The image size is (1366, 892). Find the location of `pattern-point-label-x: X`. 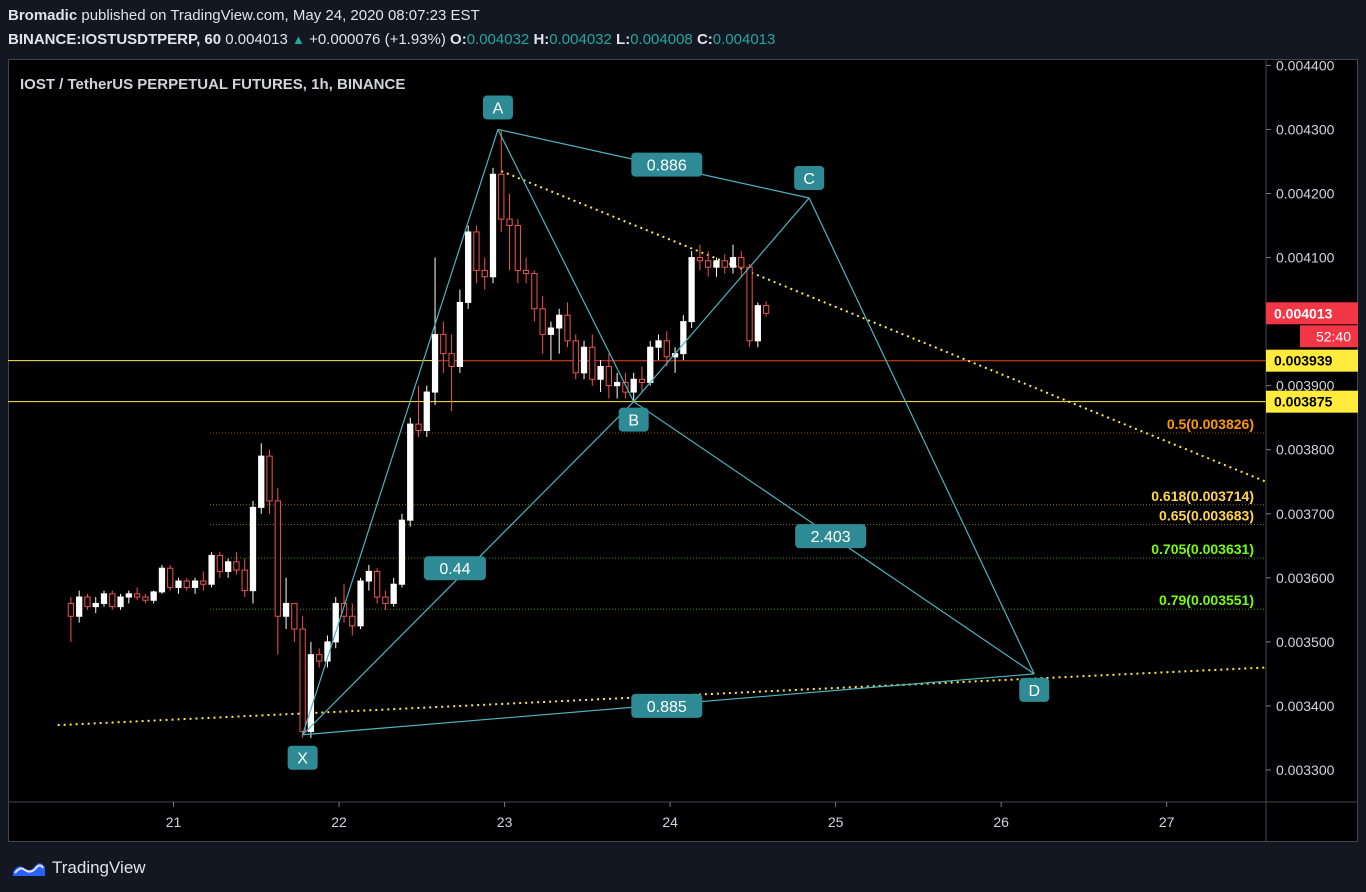

pattern-point-label-x: X is located at coordinates (302, 759).